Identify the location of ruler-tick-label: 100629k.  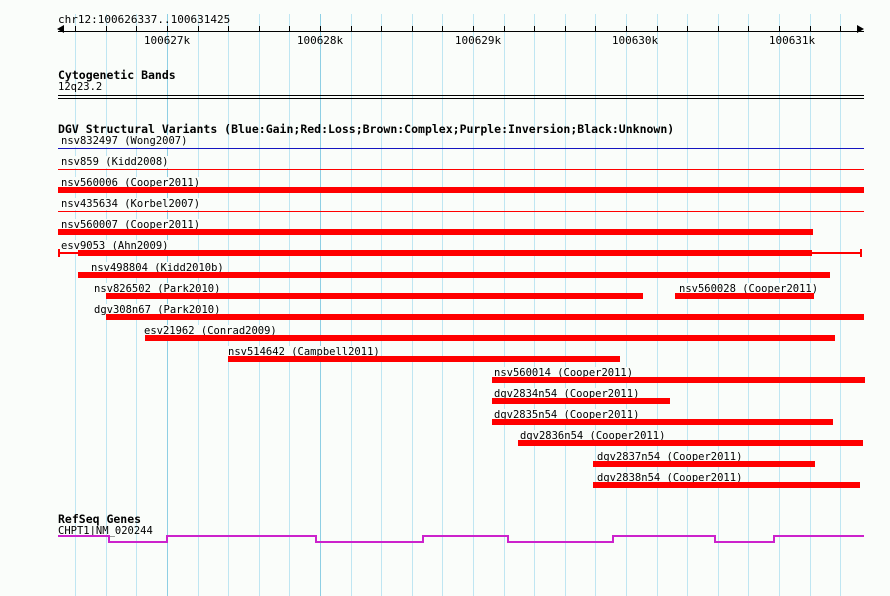
(478, 40).